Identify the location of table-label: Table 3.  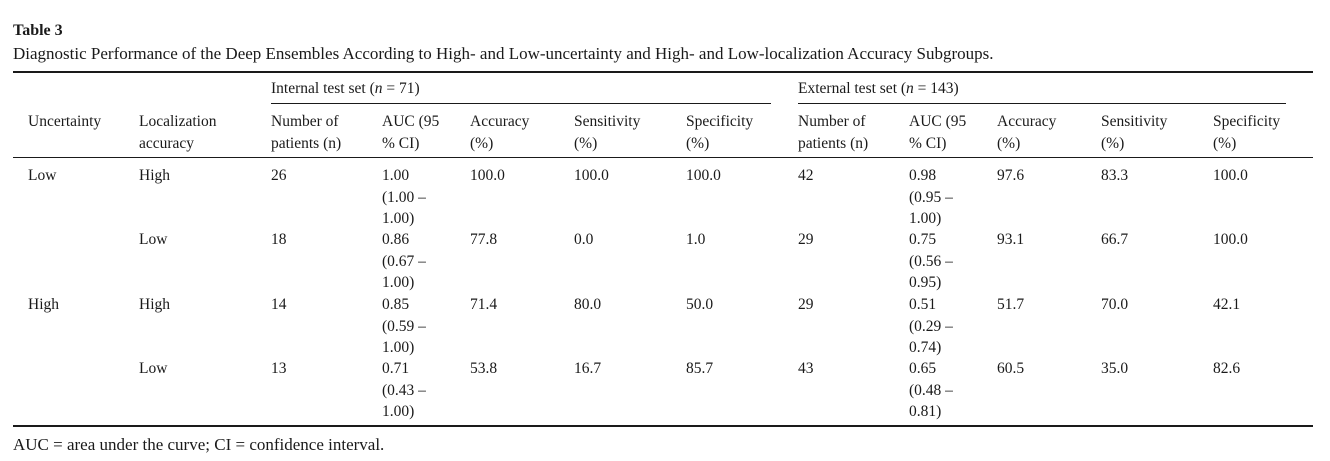
(38, 30).